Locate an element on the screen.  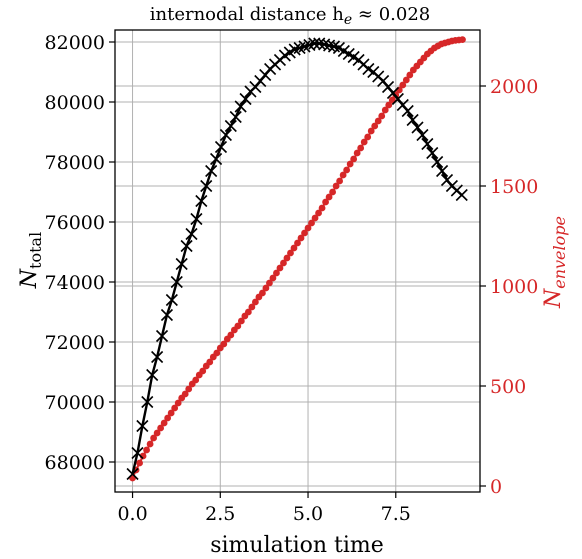
x-ticks: 0.0 2.5 5.0 7.5 is located at coordinates (264, 508).